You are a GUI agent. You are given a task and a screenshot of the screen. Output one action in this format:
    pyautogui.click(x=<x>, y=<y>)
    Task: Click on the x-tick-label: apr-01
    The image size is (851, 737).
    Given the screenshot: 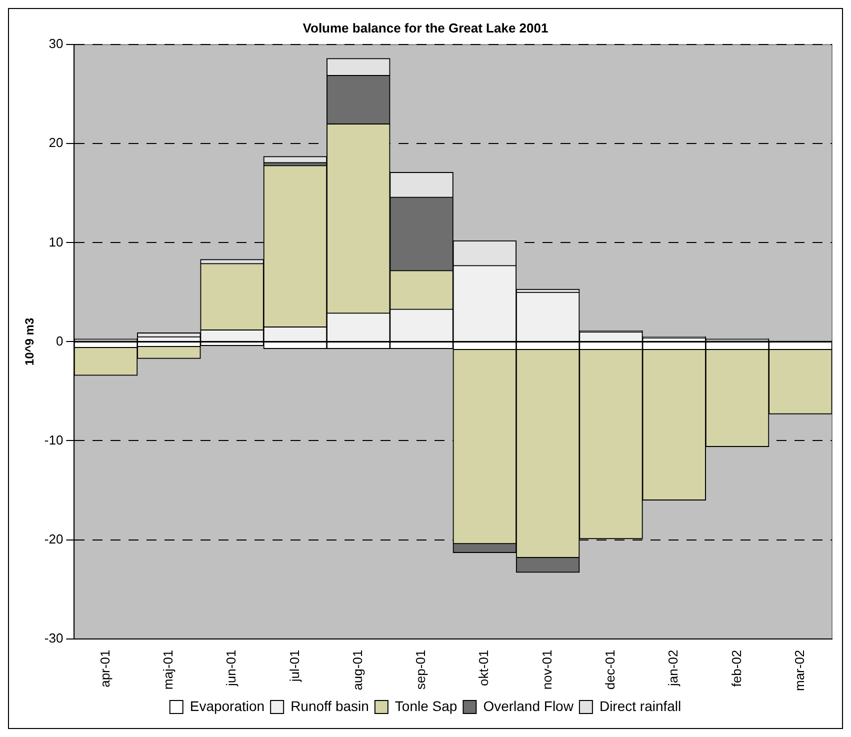 What is the action you would take?
    pyautogui.click(x=104, y=669)
    